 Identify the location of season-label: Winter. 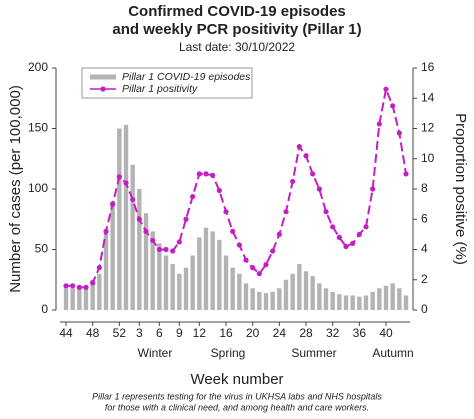
(155, 353).